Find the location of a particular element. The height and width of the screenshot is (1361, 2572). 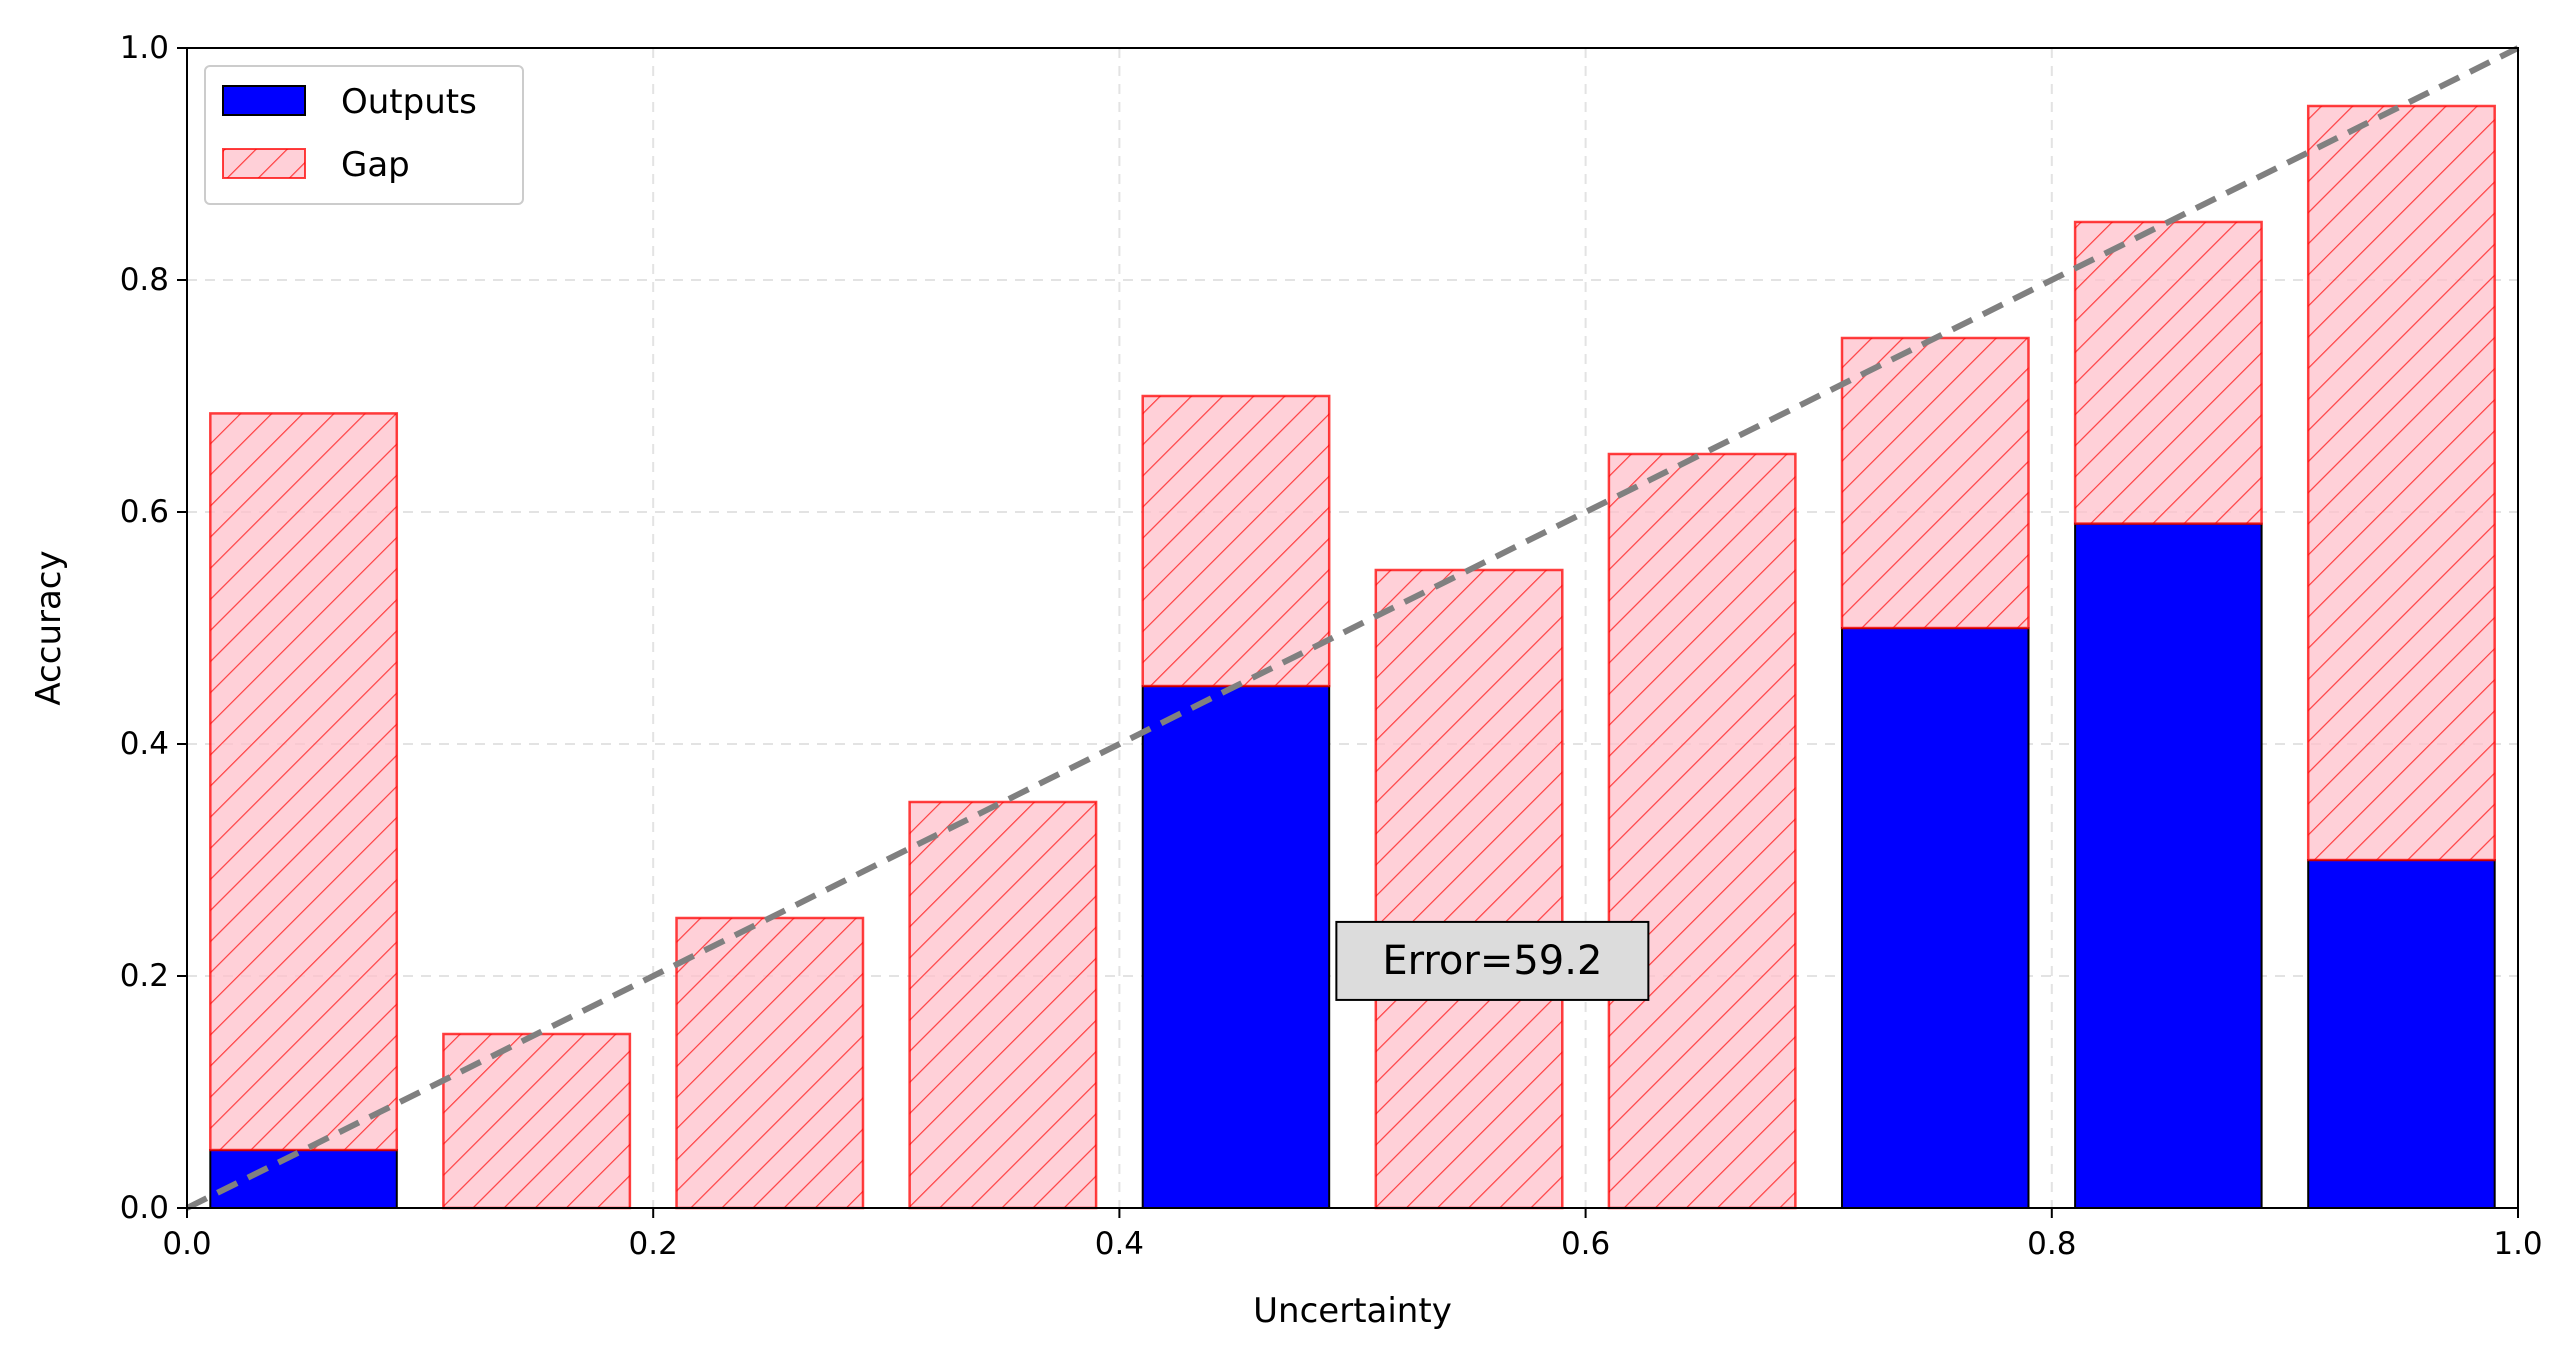

error-annotation: Error=59.2 is located at coordinates (1492, 960).